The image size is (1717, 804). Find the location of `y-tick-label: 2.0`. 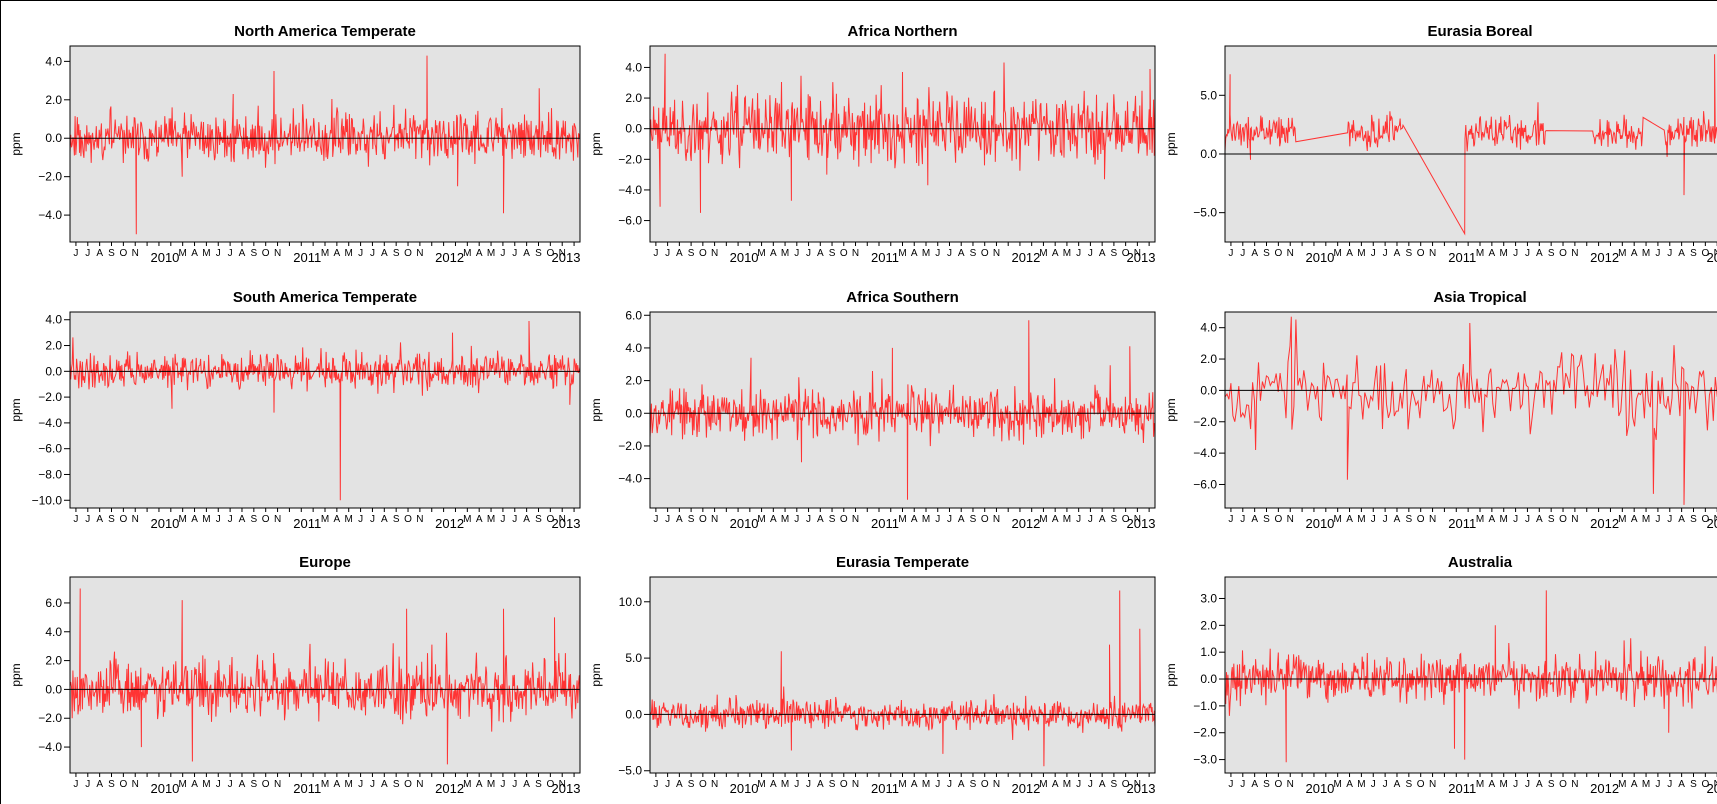

y-tick-label: 2.0 is located at coordinates (633, 381).